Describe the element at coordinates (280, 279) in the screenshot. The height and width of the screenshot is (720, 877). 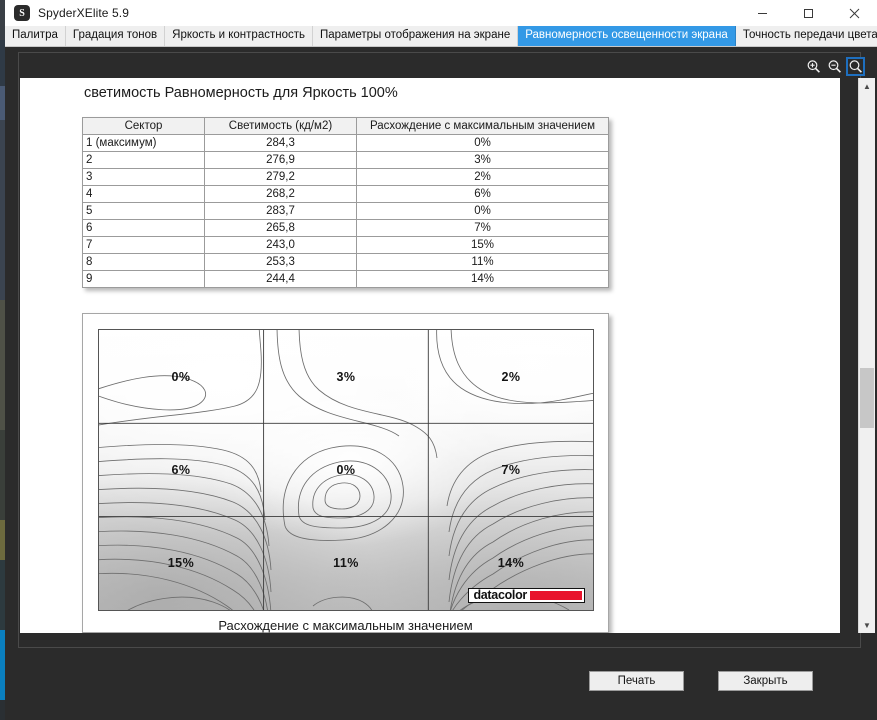
I see `cell-luminance: 244,4` at that location.